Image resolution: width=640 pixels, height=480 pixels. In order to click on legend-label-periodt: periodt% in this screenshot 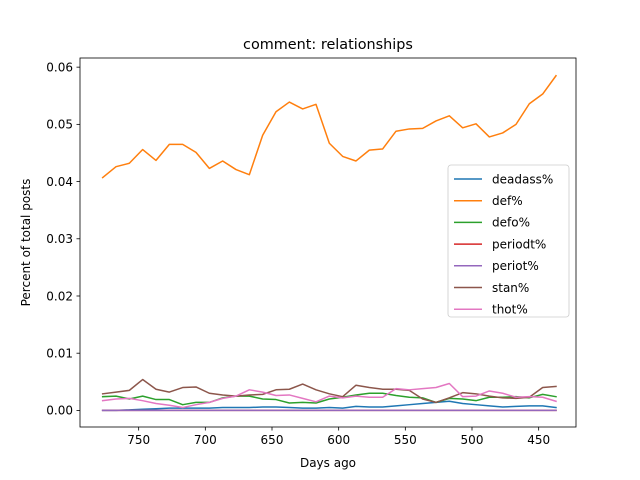, I will do `click(519, 244)`.